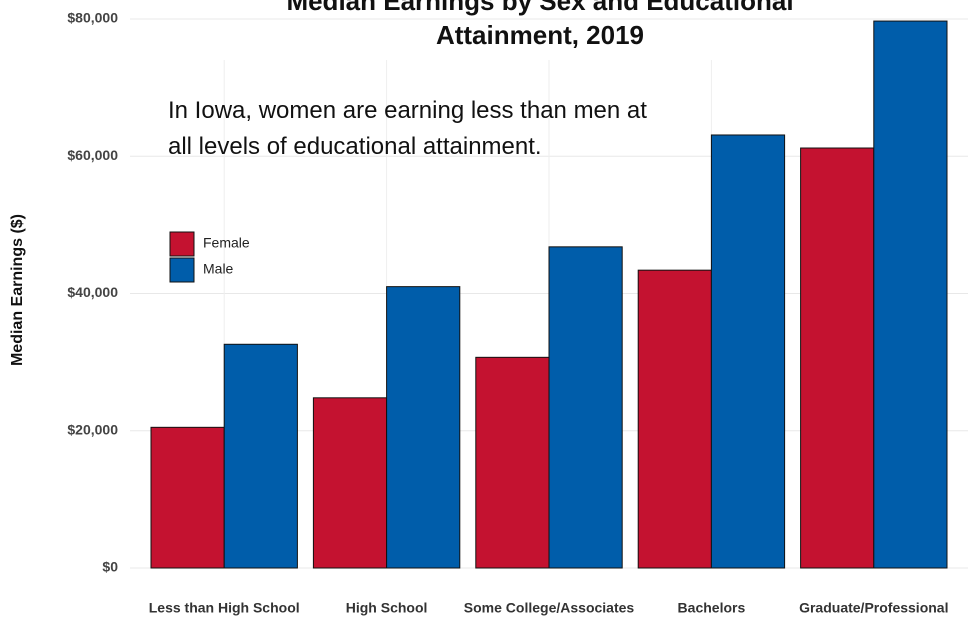 The width and height of the screenshot is (968, 620). I want to click on x-tick-label: Bachelors, so click(712, 608).